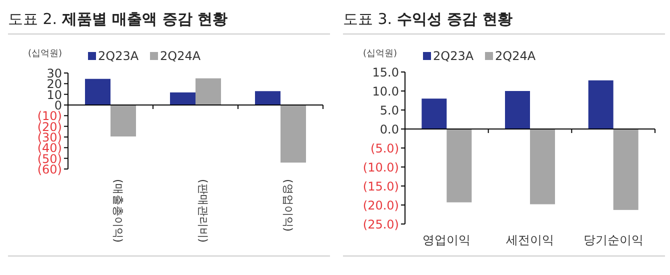 The height and width of the screenshot is (275, 670). What do you see at coordinates (380, 205) in the screenshot?
I see `y-tick-label: (20.0)` at bounding box center [380, 205].